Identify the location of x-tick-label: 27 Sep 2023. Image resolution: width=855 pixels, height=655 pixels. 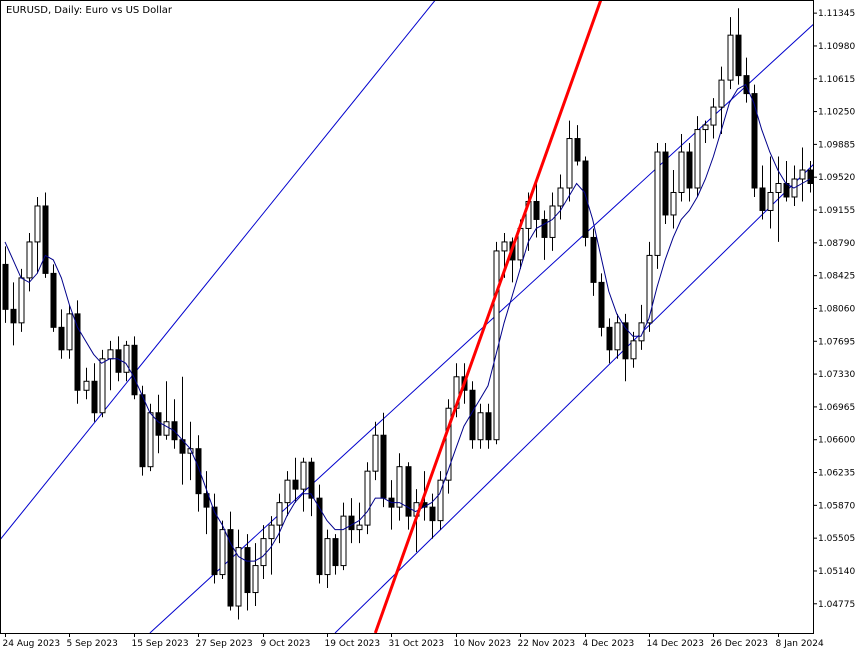
(224, 644).